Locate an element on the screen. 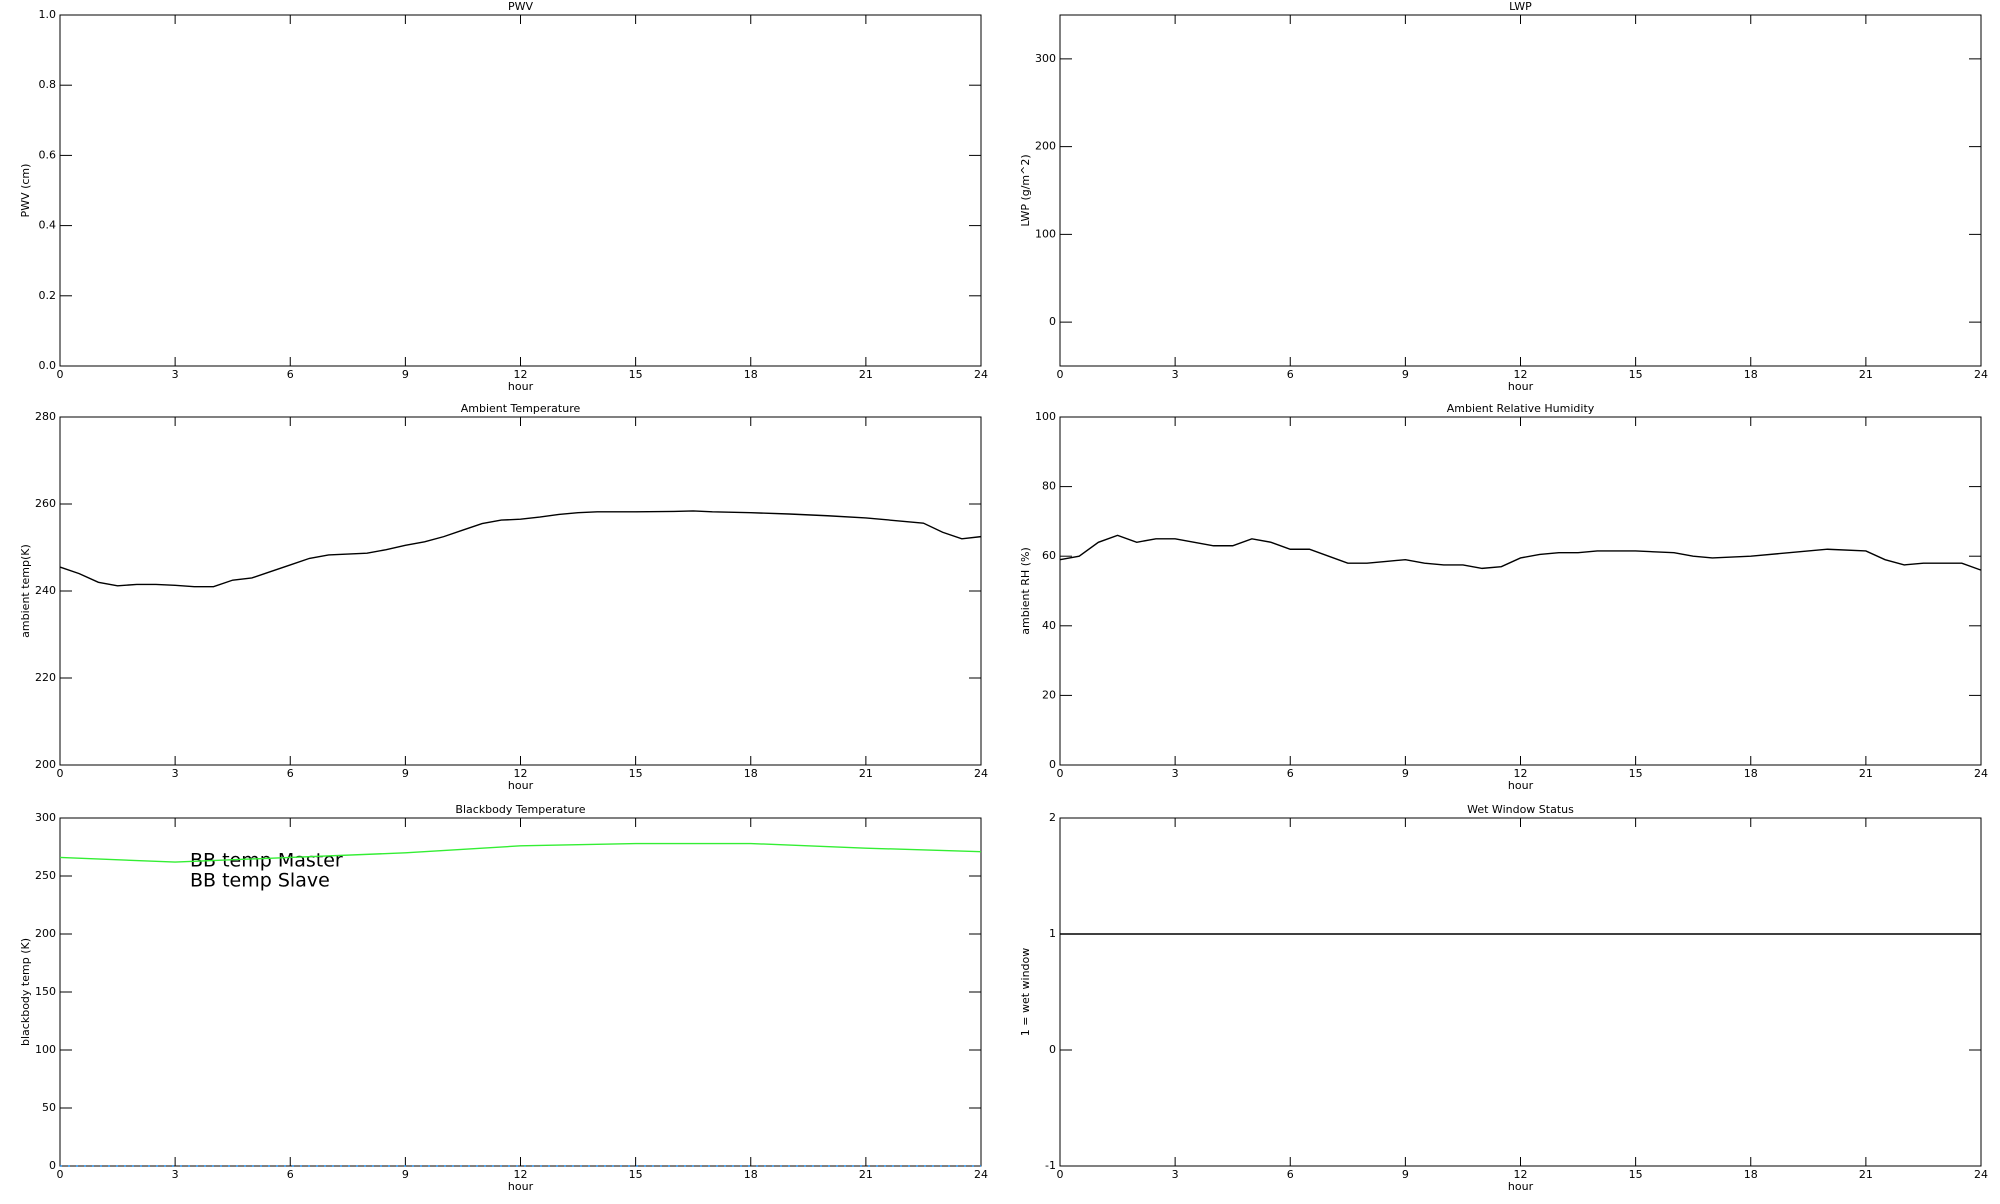 This screenshot has width=2000, height=1204. y-tick-label: 40 is located at coordinates (1049, 625).